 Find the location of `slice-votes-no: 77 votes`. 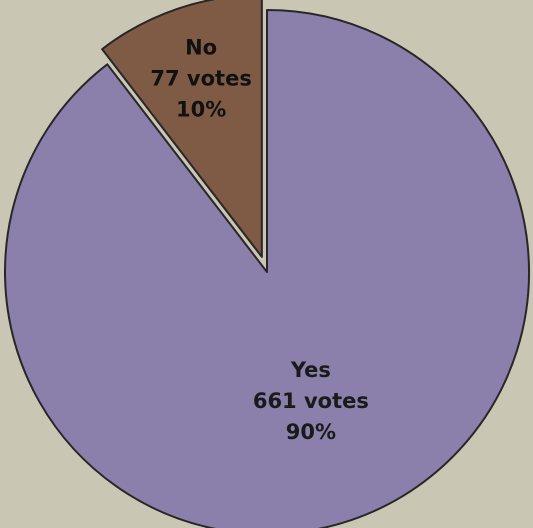

slice-votes-no: 77 votes is located at coordinates (200, 78).